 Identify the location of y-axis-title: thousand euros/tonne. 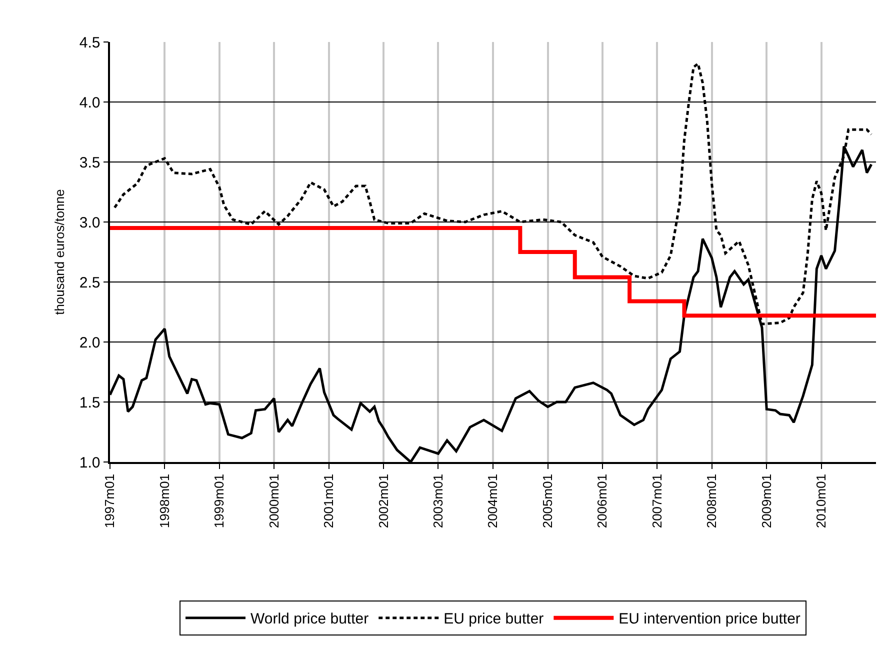
(59, 252).